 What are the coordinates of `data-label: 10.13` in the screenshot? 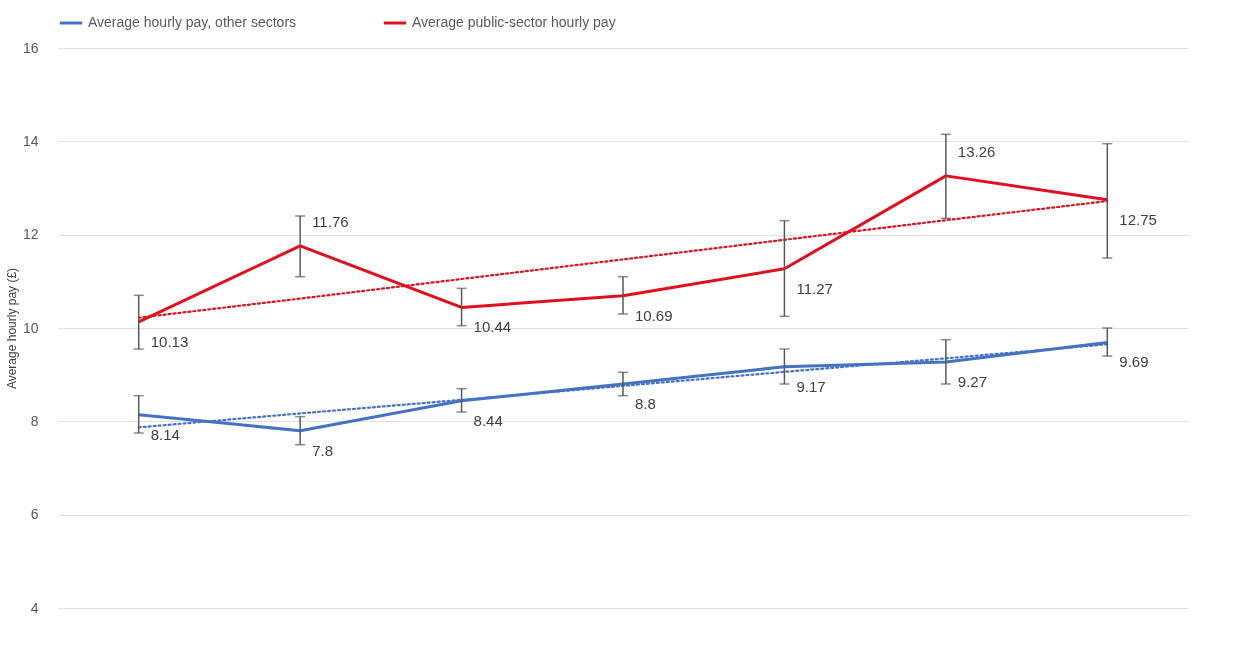 It's located at (169, 341).